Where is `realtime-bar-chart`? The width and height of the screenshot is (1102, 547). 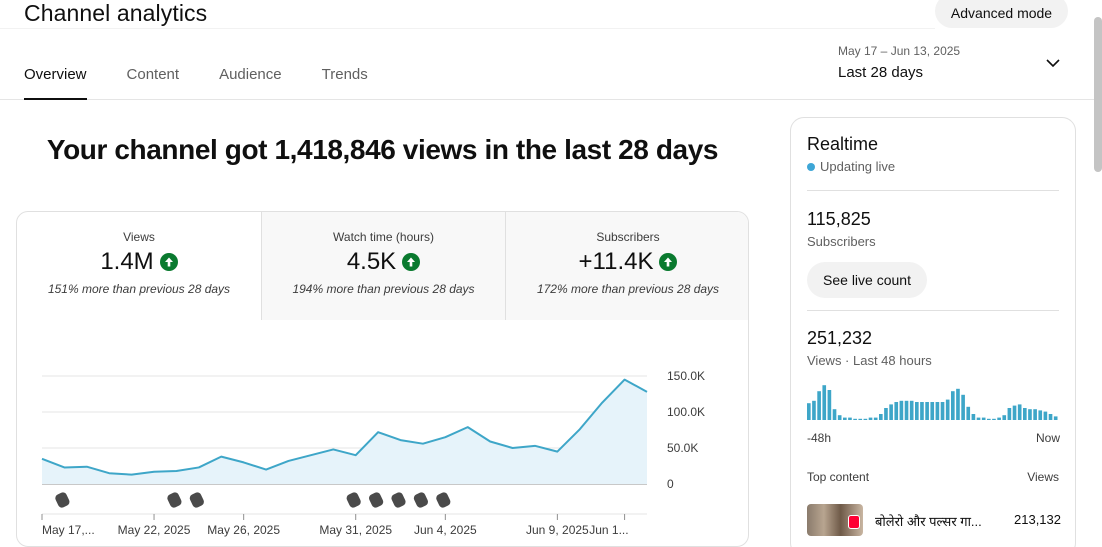 realtime-bar-chart is located at coordinates (932, 402).